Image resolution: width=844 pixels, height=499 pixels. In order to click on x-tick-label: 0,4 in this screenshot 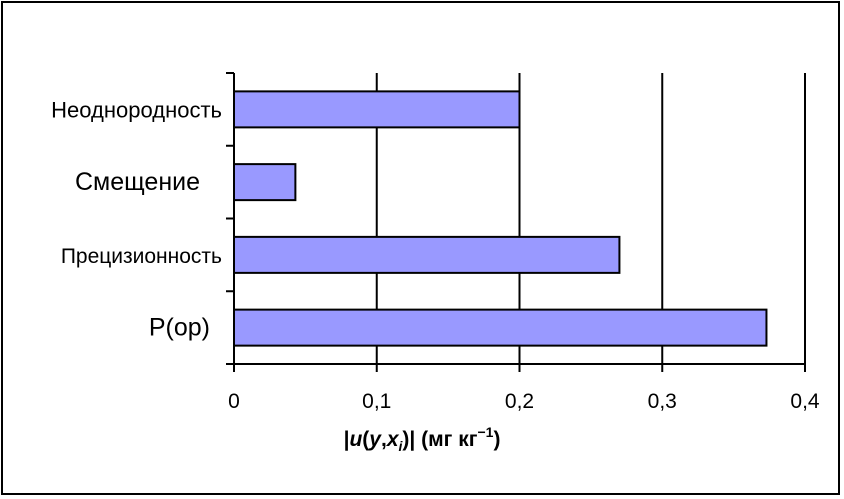, I will do `click(805, 401)`.